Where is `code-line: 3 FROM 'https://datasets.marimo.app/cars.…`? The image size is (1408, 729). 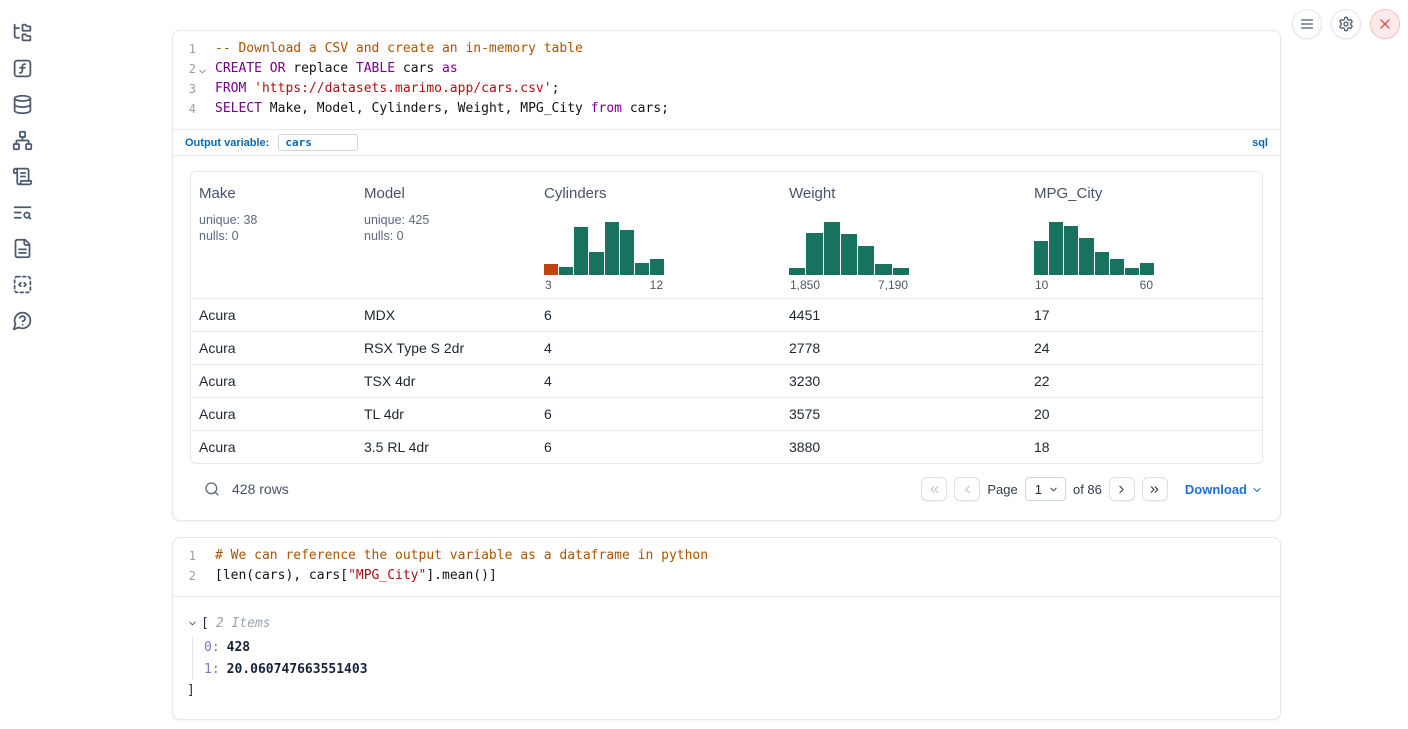 code-line: 3 FROM 'https://datasets.marimo.app/cars.… is located at coordinates (726, 89).